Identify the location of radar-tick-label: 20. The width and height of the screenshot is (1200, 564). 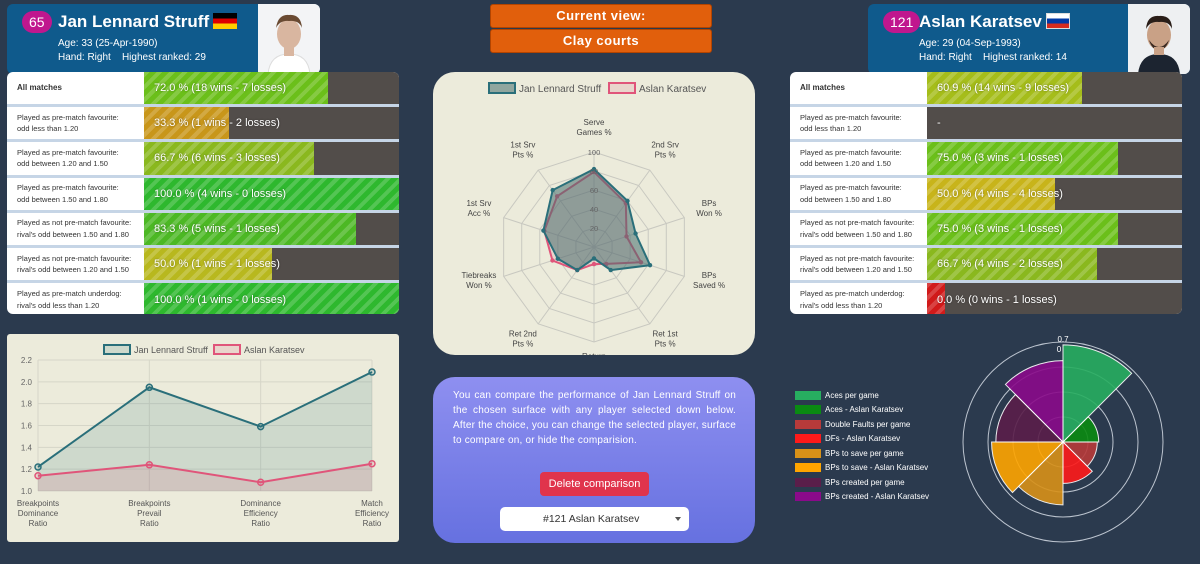
(594, 228).